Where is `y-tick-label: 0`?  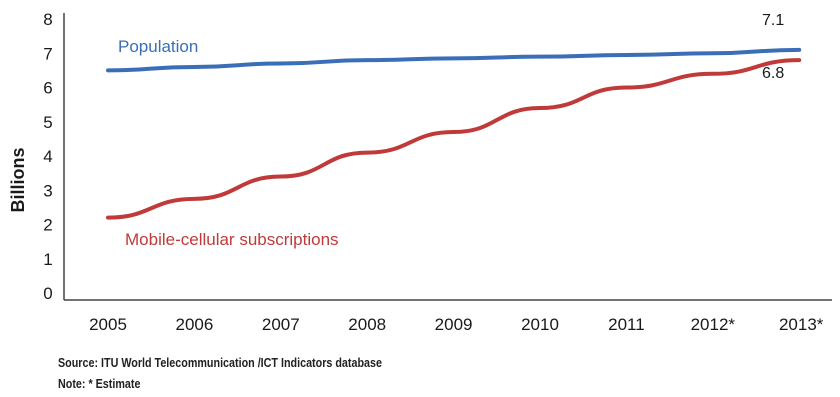
y-tick-label: 0 is located at coordinates (47, 293).